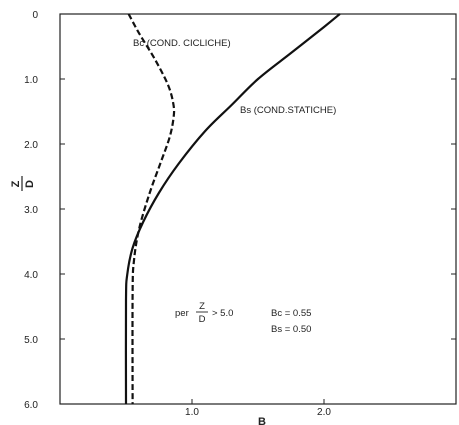 The image size is (459, 425). What do you see at coordinates (31, 145) in the screenshot?
I see `y-tick-label: 2.0` at bounding box center [31, 145].